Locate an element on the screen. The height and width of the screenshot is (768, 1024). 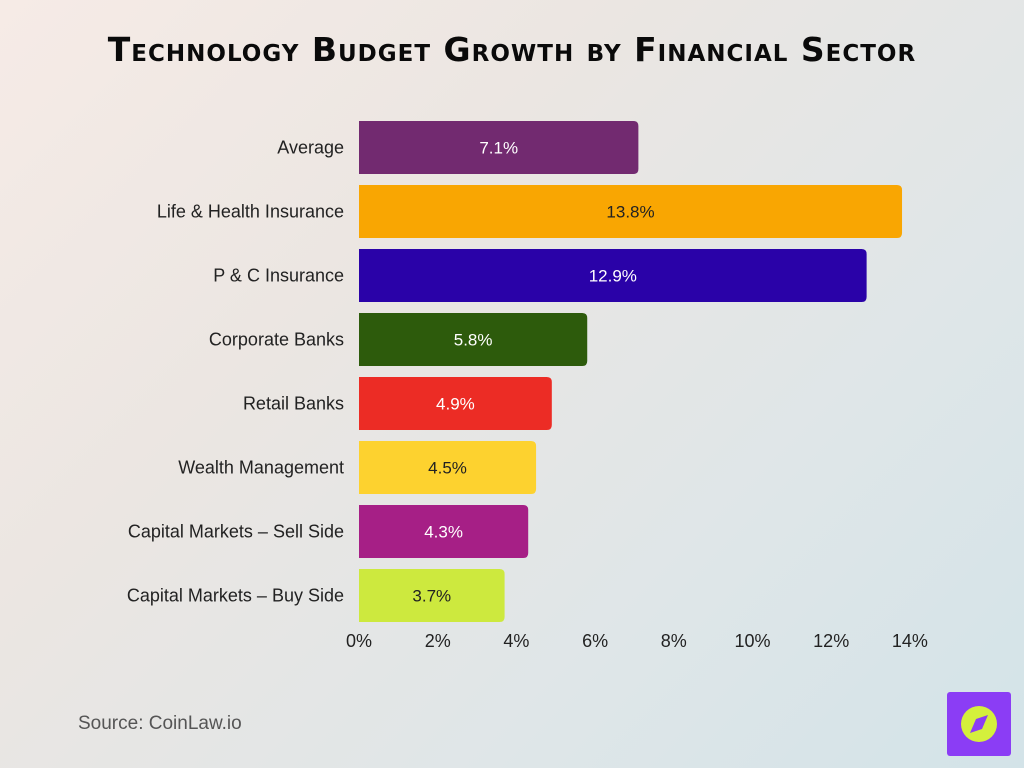
bar-value-label: 3.7% is located at coordinates (431, 596).